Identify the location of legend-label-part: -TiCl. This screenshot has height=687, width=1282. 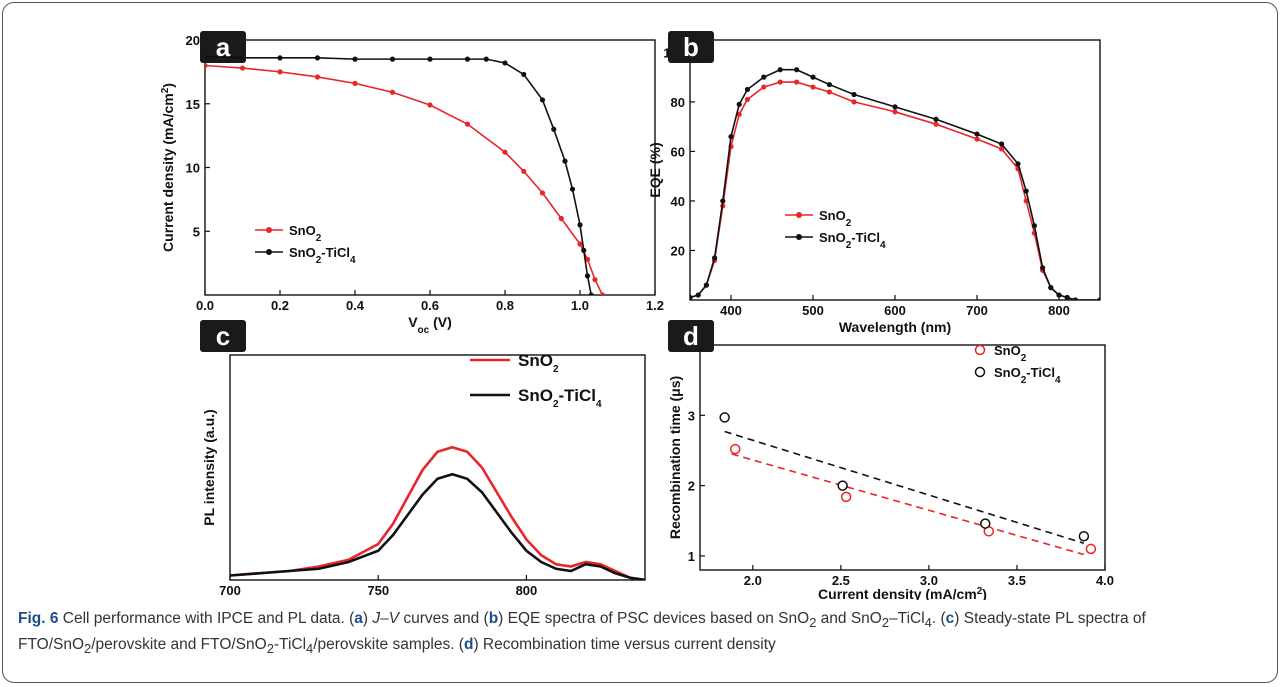
(1040, 372).